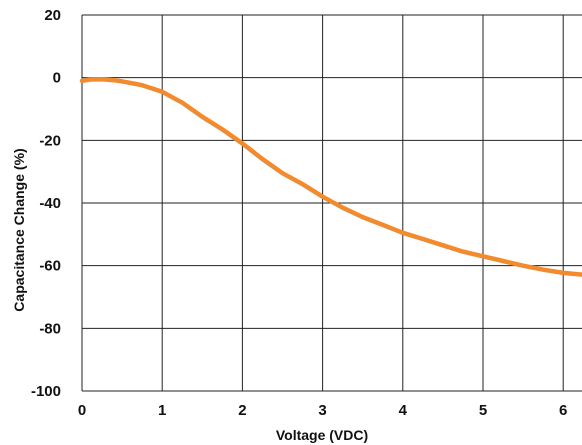  What do you see at coordinates (403, 410) in the screenshot?
I see `x-tick-label: 4` at bounding box center [403, 410].